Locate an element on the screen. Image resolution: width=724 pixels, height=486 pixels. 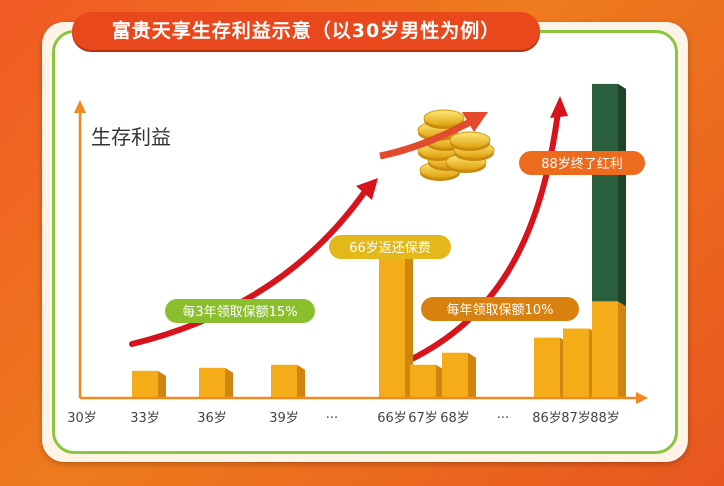
y-axis-label: 生存利益 is located at coordinates (131, 137).